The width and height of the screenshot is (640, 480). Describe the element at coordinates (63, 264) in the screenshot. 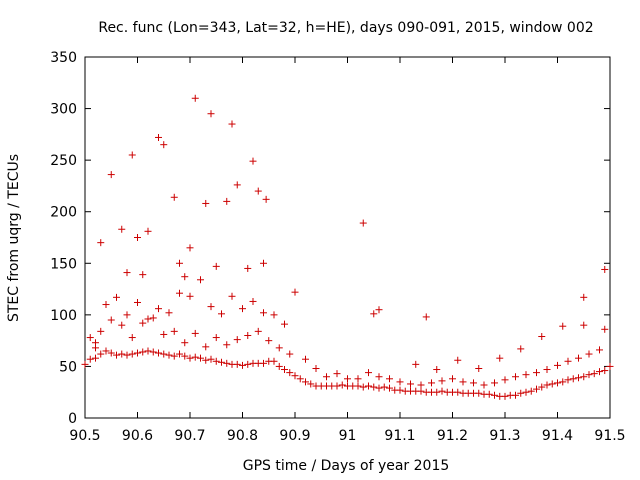

I see `y-tick-label: 150` at that location.